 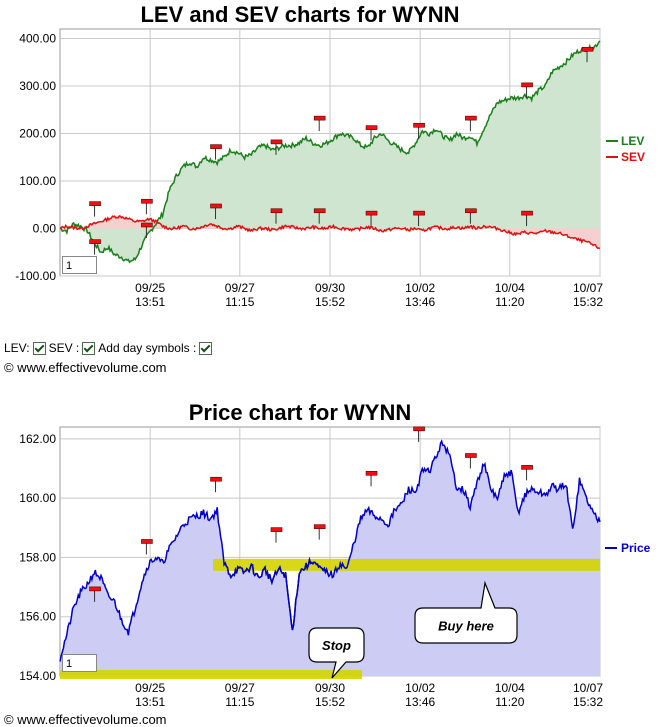 What do you see at coordinates (150, 702) in the screenshot?
I see `price-x-tick-time: 13:51` at bounding box center [150, 702].